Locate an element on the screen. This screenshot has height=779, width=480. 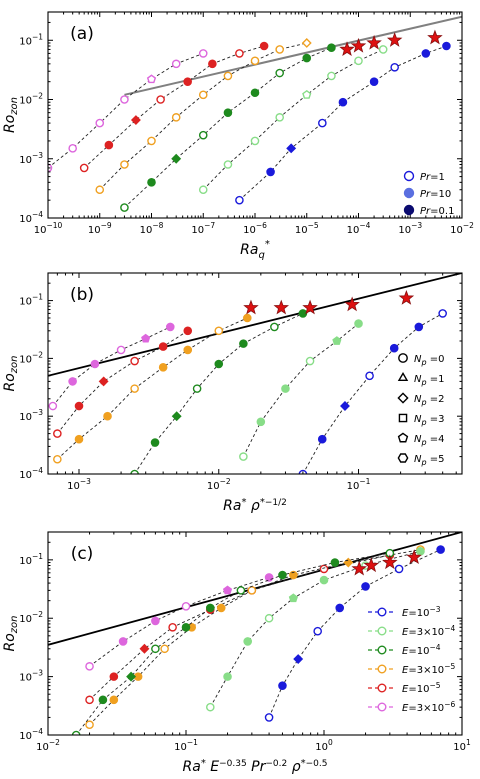
panel-2-xlabel: Ra* ρ*−1/2 is located at coordinates (255, 505).